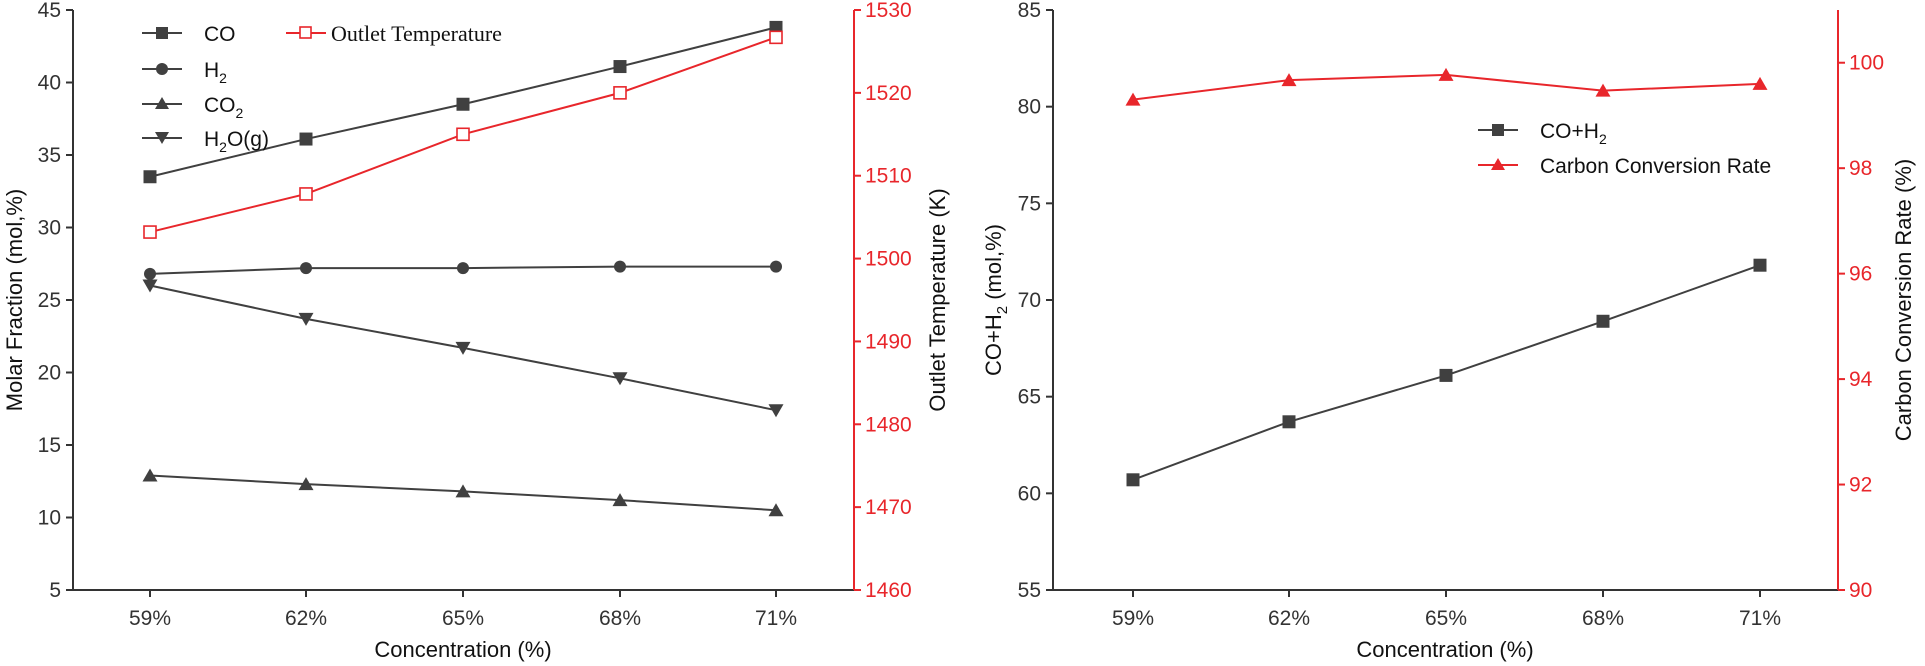  Describe the element at coordinates (49, 445) in the screenshot. I see `left-chart-y-tick-label: 15` at that location.